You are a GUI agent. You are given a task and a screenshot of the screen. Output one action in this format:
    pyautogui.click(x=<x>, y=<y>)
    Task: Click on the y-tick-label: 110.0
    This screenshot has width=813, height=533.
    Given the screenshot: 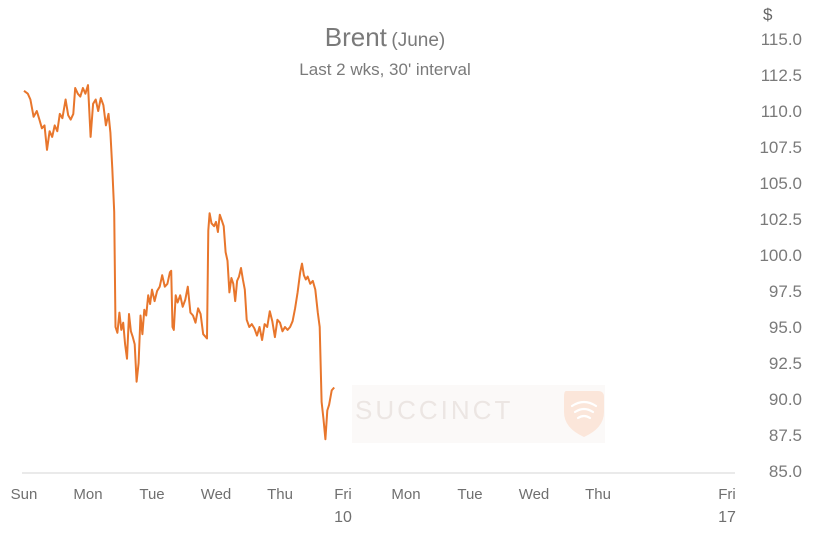 What is the action you would take?
    pyautogui.click(x=781, y=111)
    